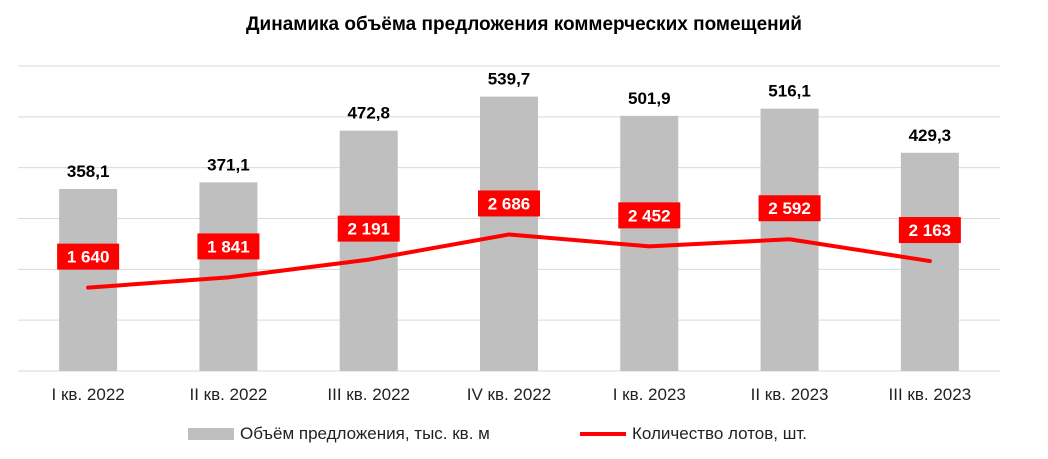 Image resolution: width=1048 pixels, height=459 pixels. What do you see at coordinates (930, 394) in the screenshot?
I see `x-tick-label: III кв. 2023` at bounding box center [930, 394].